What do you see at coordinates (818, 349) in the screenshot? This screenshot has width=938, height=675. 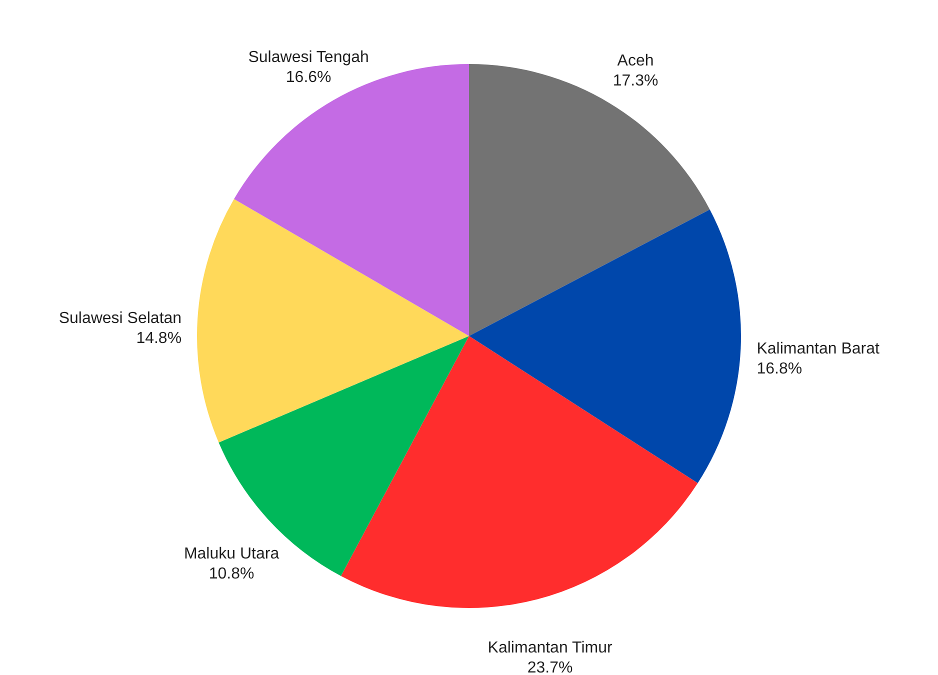 I see `slice-label: Kalimantan Barat` at bounding box center [818, 349].